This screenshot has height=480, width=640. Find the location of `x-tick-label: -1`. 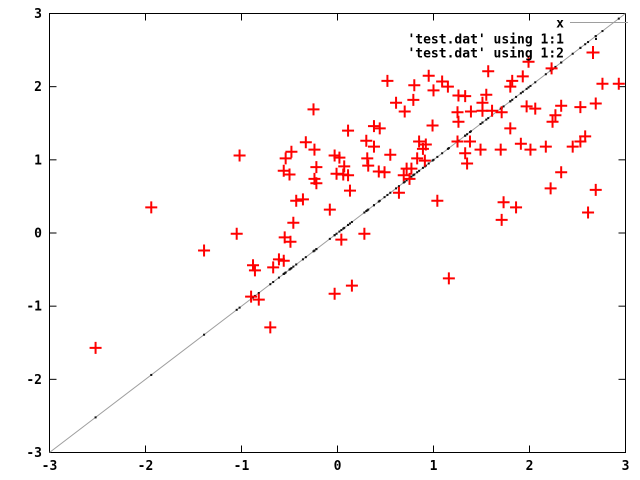

x-tick-label: -1 is located at coordinates (242, 466).